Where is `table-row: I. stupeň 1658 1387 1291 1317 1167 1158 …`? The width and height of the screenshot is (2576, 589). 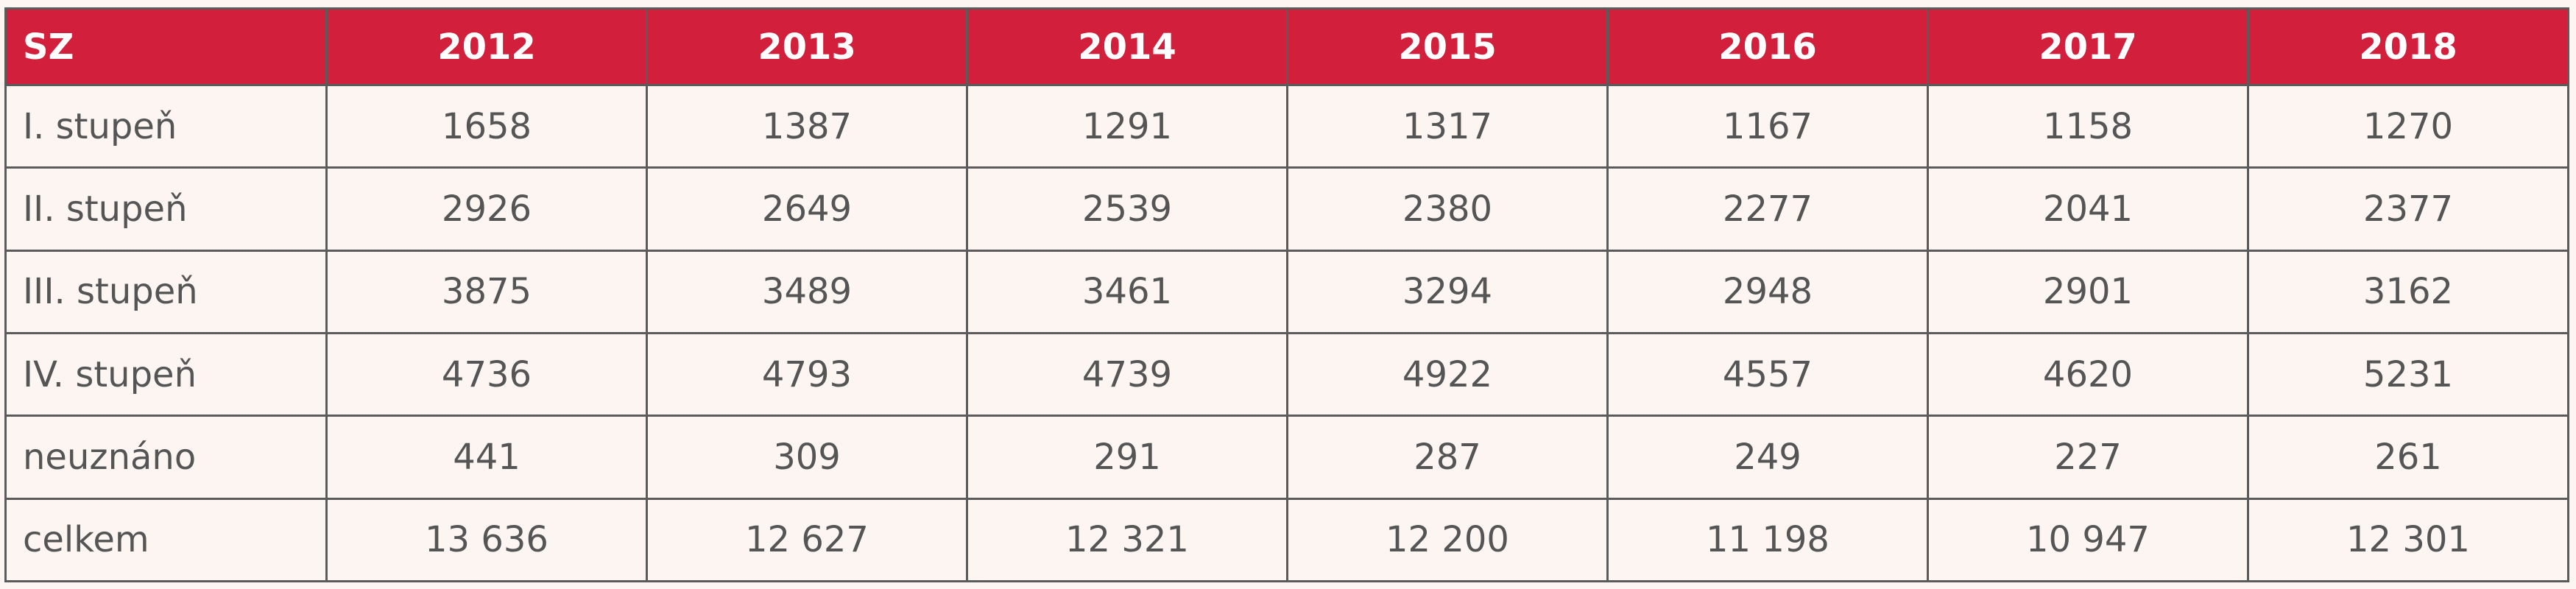
table-row: I. stupeň 1658 1387 1291 1317 1167 1158 … is located at coordinates (1286, 126).